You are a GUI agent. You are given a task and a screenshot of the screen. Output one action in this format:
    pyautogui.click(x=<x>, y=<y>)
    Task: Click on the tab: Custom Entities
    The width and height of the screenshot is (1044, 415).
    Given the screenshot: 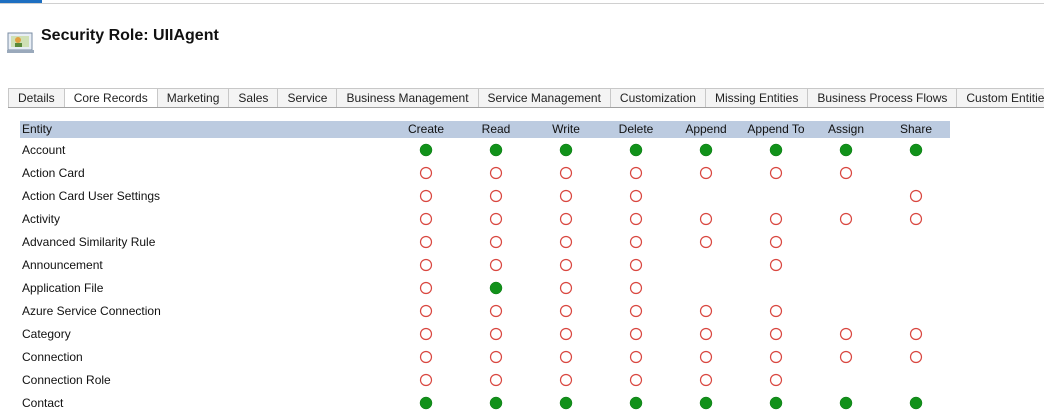 What is the action you would take?
    pyautogui.click(x=1000, y=97)
    